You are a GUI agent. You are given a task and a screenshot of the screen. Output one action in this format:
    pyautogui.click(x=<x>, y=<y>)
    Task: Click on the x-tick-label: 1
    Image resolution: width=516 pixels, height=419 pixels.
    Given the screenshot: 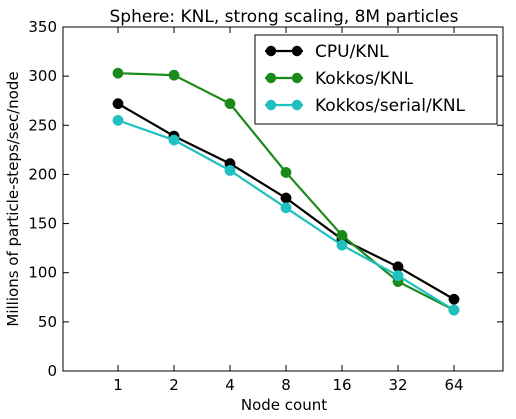 What is the action you would take?
    pyautogui.click(x=118, y=385)
    